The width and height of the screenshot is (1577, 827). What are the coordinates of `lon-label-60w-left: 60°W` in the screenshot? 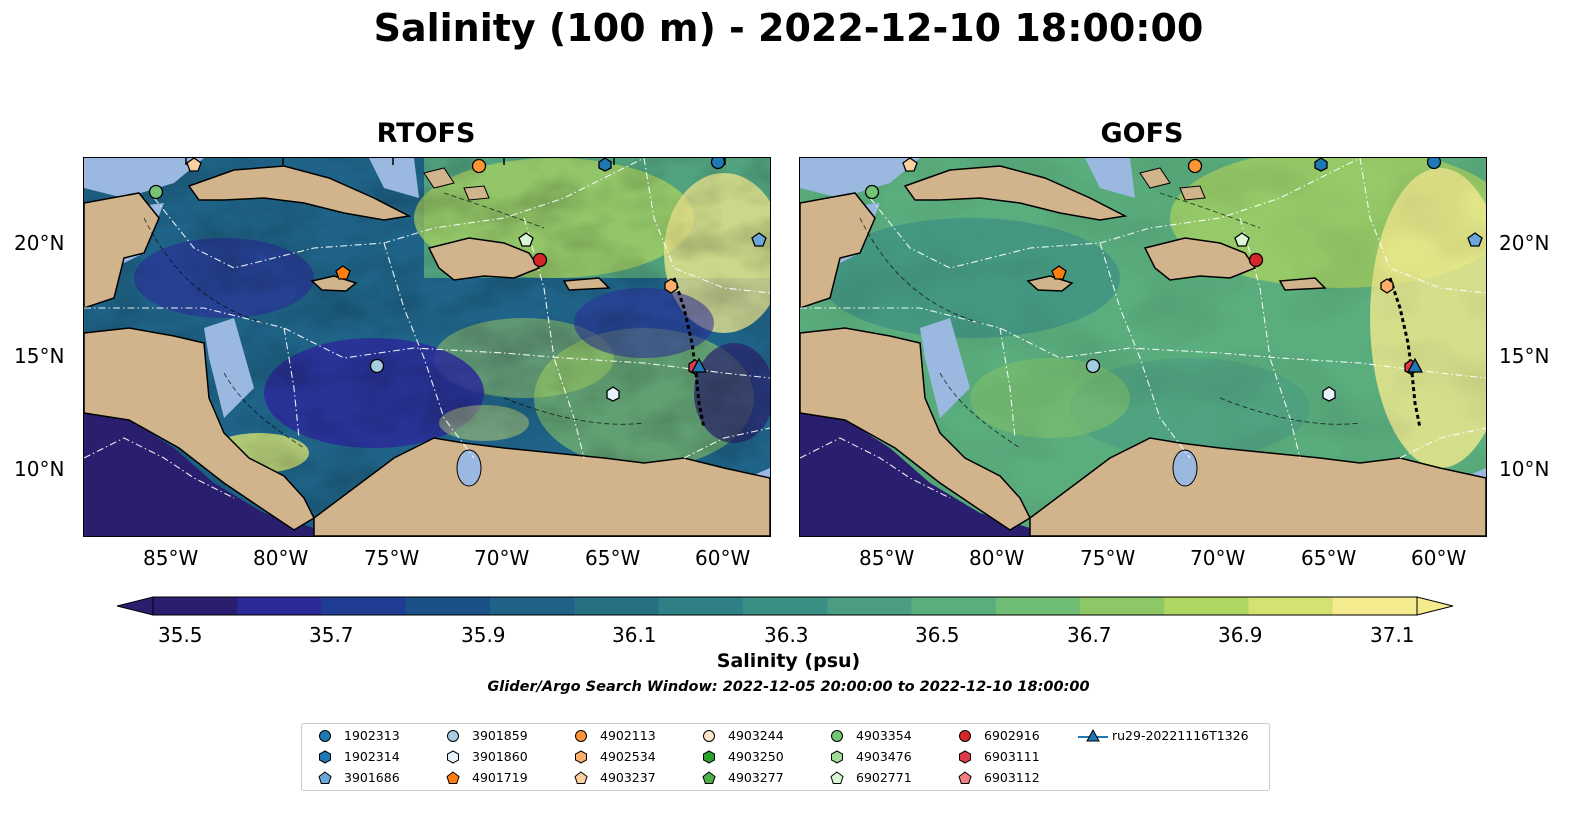 It's located at (723, 558).